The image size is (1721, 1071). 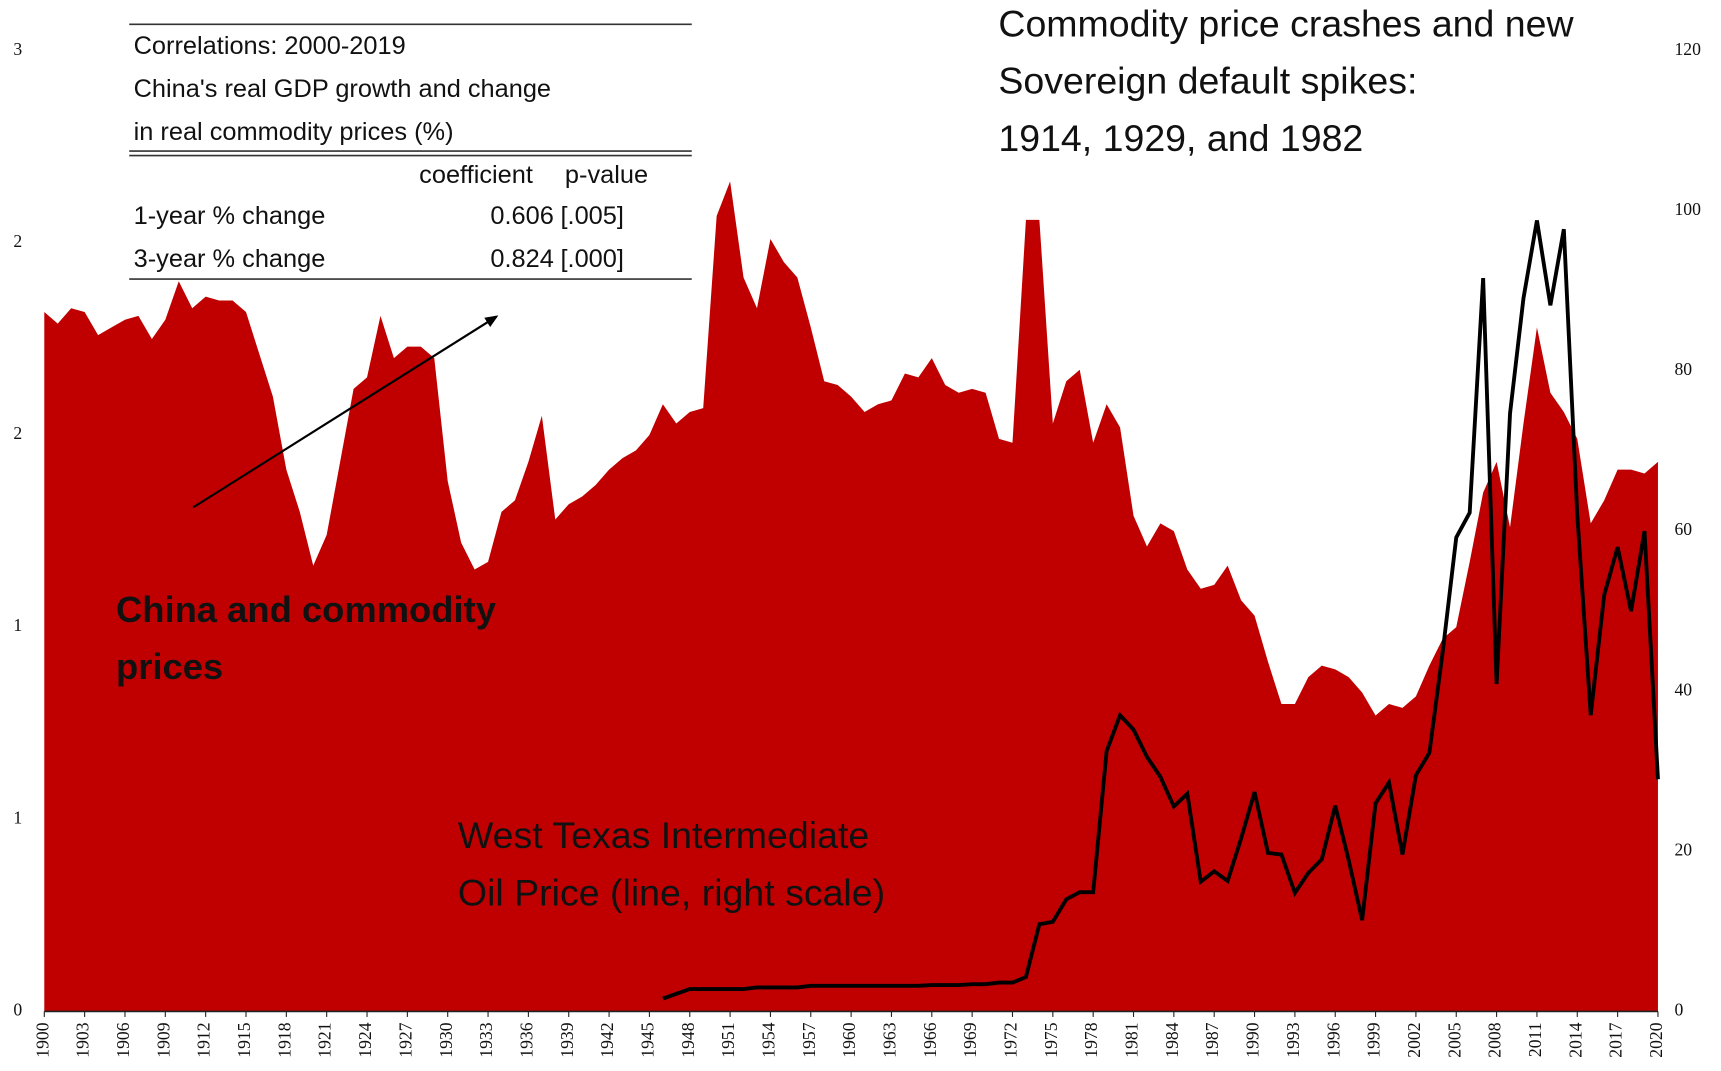 What do you see at coordinates (1293, 1039) in the screenshot?
I see `x-tick-label: 1993` at bounding box center [1293, 1039].